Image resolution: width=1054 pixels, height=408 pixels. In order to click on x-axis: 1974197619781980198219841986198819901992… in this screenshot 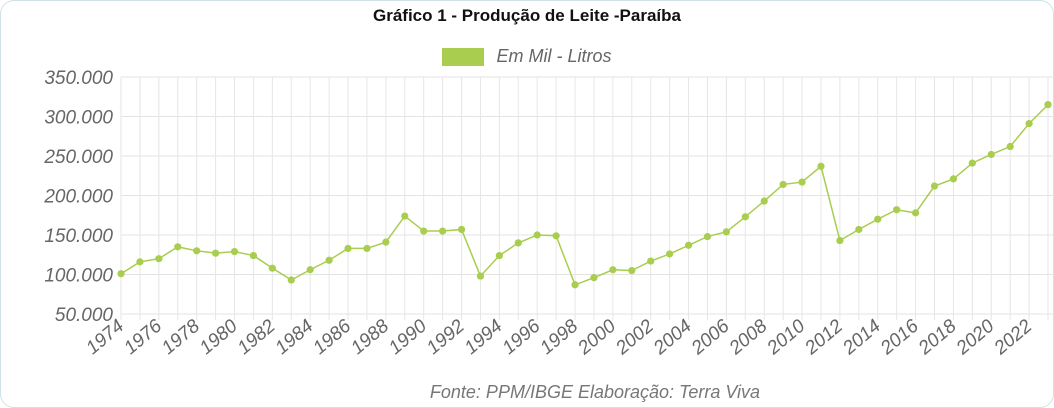, I will do `click(559, 337)`.